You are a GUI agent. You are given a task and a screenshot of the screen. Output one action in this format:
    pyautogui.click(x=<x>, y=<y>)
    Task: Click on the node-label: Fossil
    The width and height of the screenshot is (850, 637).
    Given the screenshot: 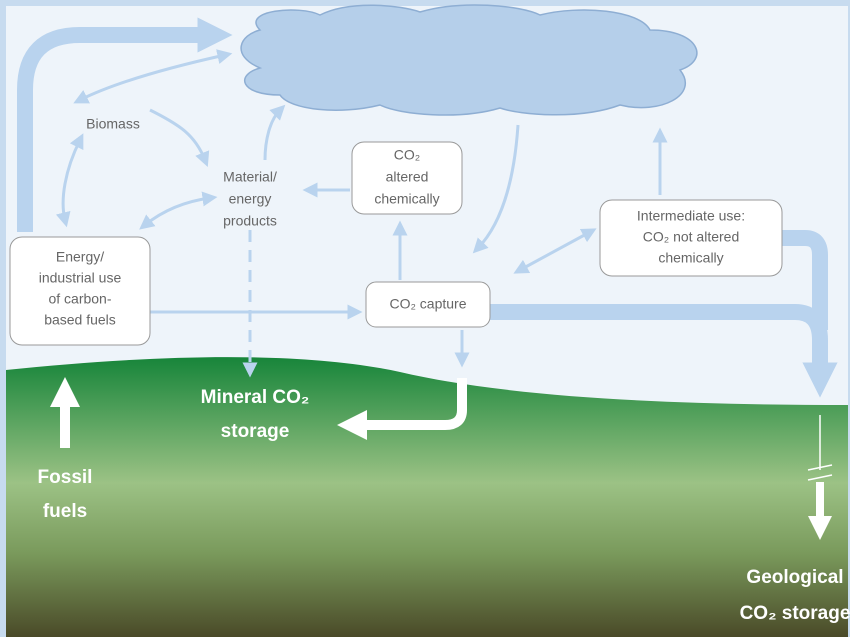 What is the action you would take?
    pyautogui.click(x=65, y=477)
    